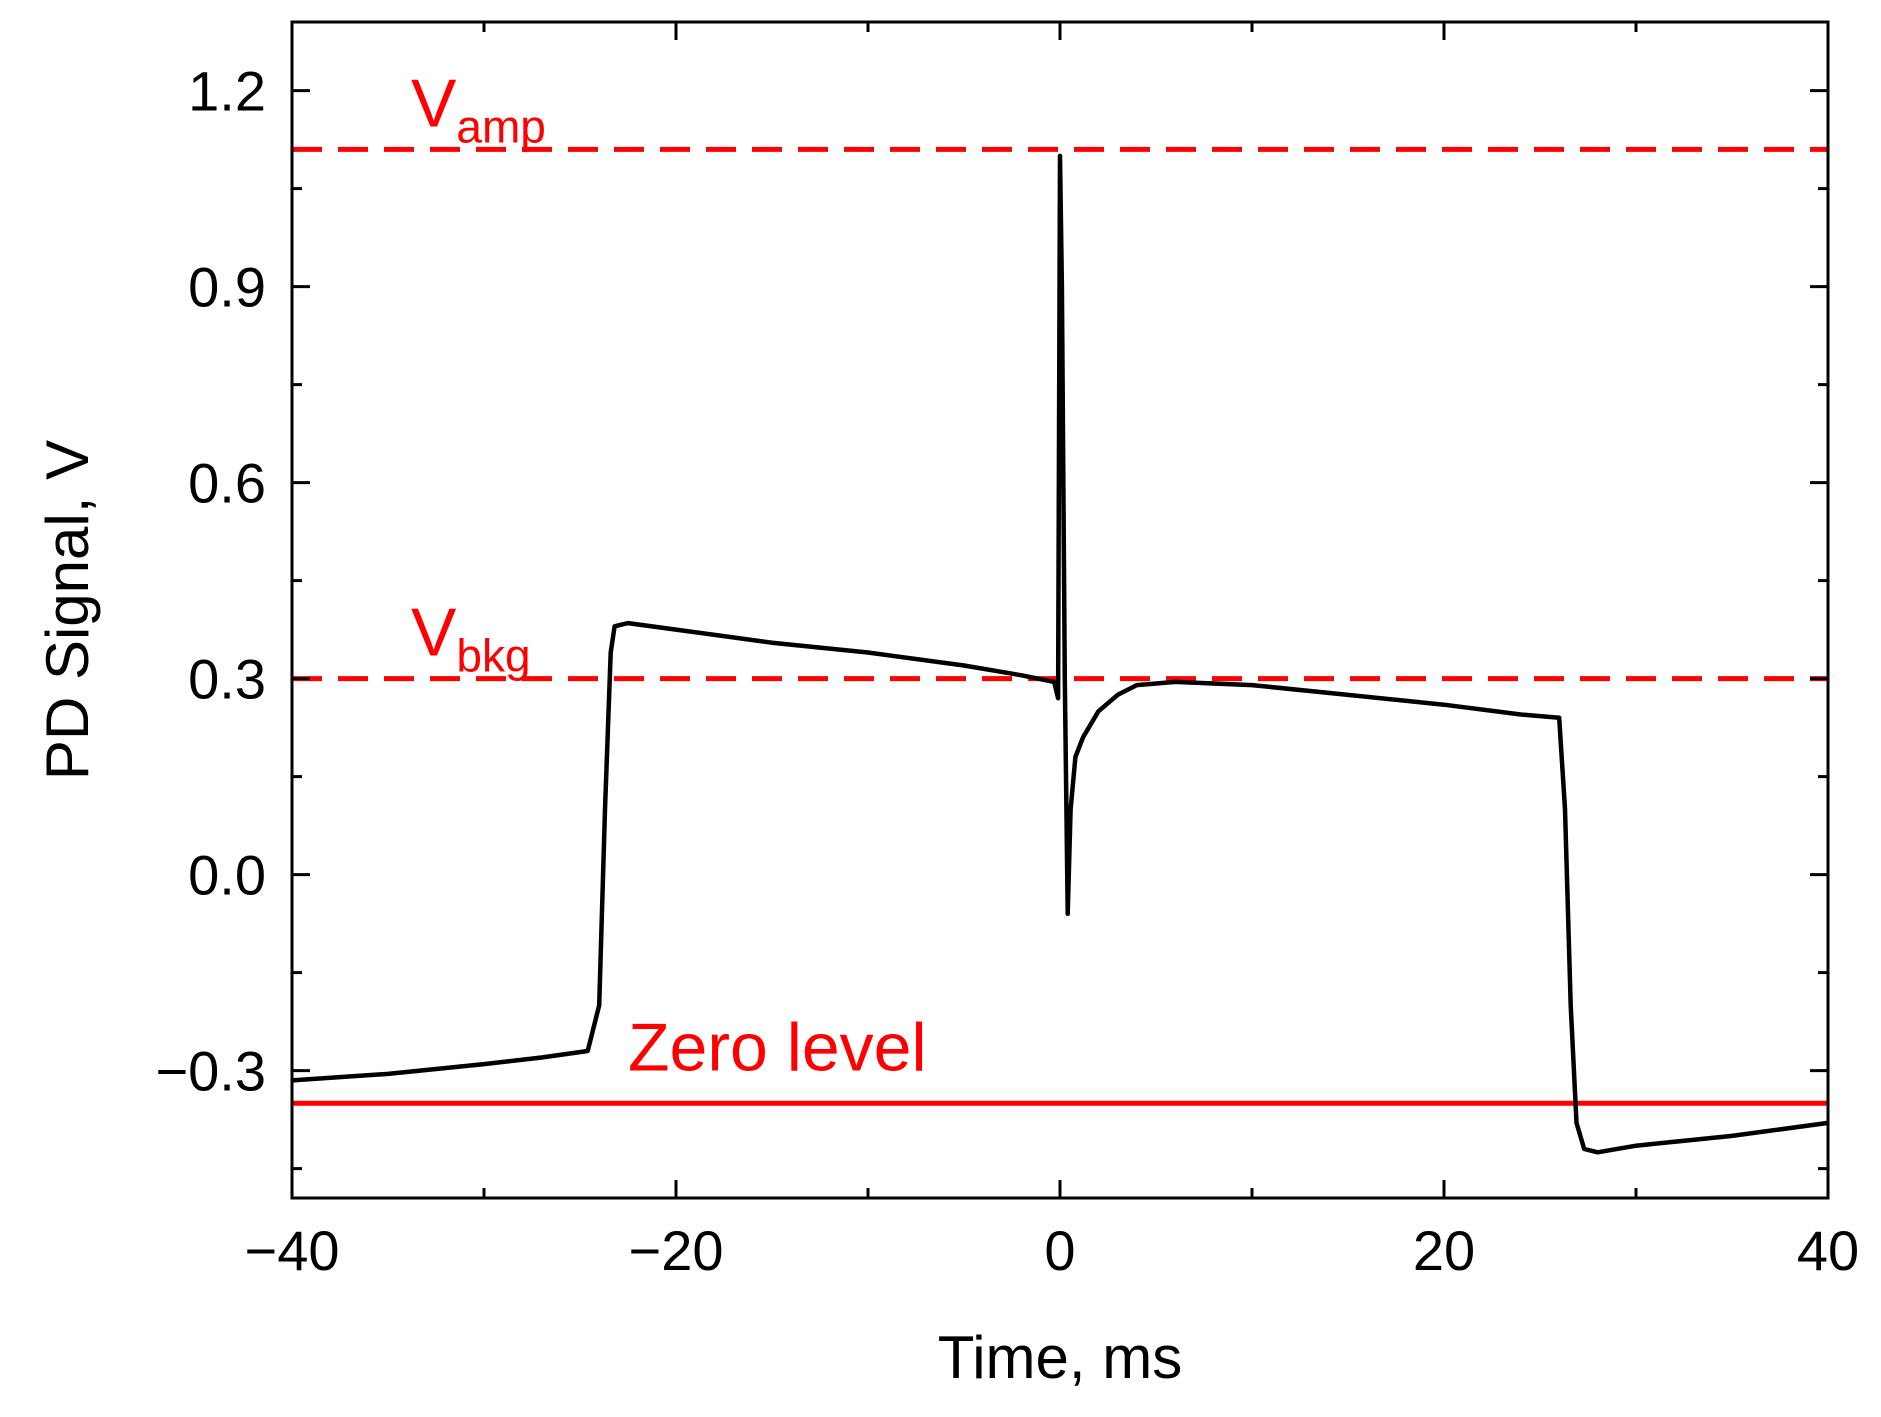 The height and width of the screenshot is (1417, 1881). I want to click on y-tick-label: 0.0, so click(227, 875).